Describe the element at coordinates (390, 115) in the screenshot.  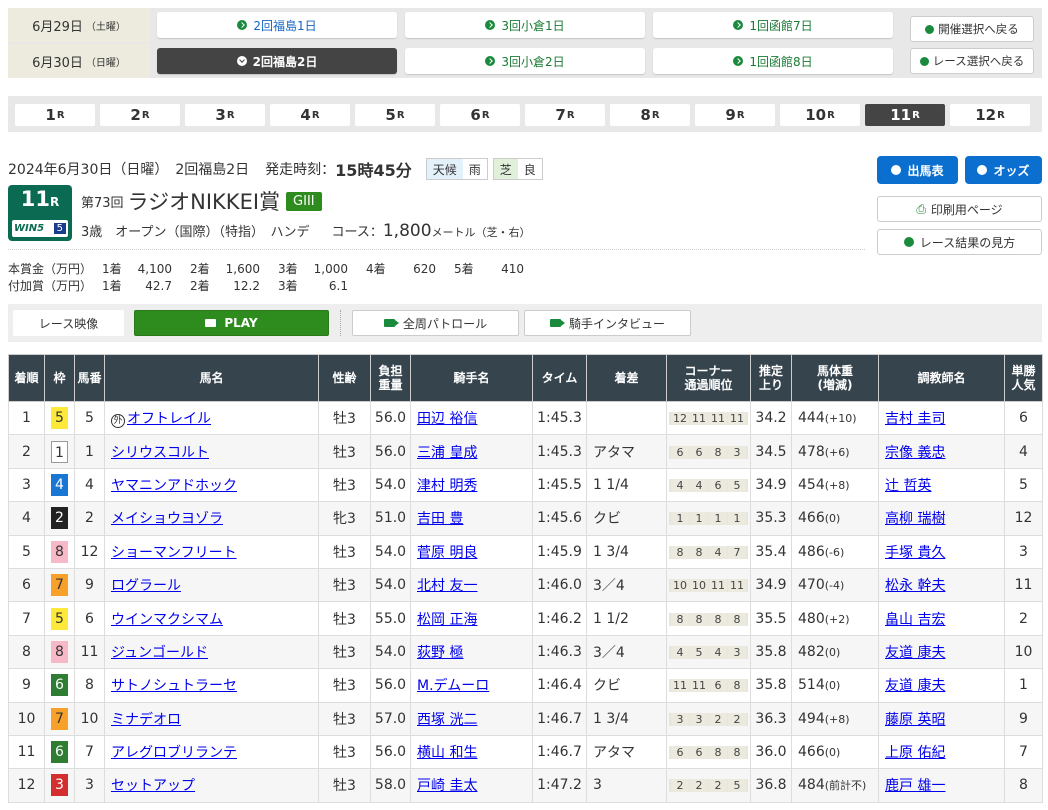
I see `race-number: 5` at that location.